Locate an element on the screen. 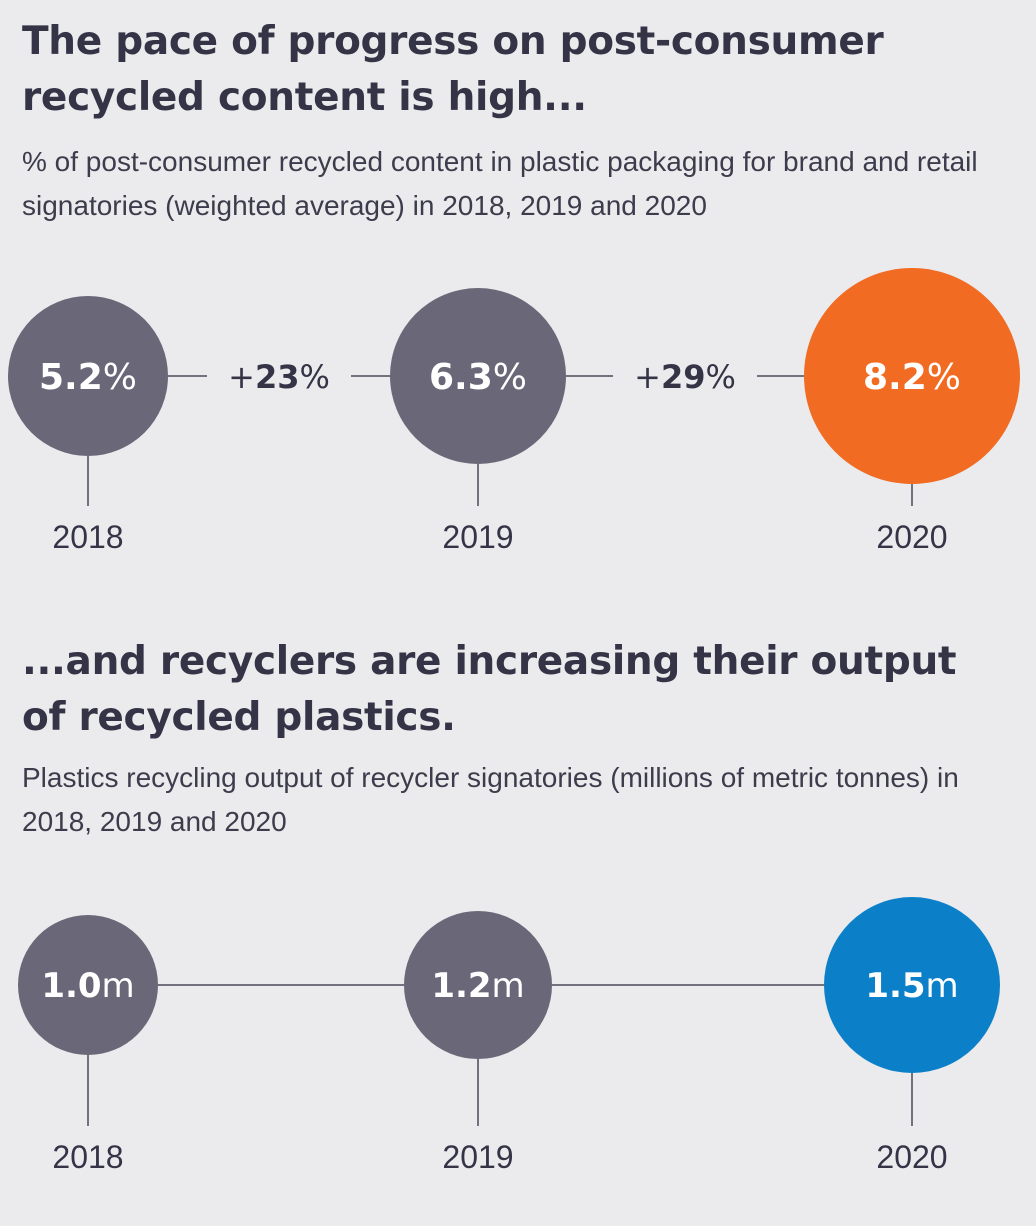 The image size is (1036, 1226). value-label-2020: 1.5m is located at coordinates (911, 986).